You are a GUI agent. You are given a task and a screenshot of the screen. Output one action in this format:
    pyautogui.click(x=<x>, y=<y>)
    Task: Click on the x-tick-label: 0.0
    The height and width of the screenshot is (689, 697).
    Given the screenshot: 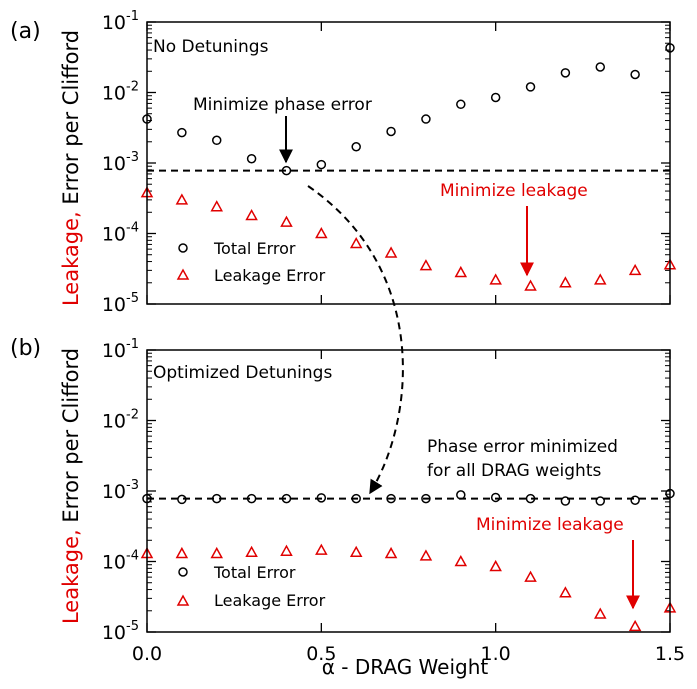 What is the action you would take?
    pyautogui.click(x=147, y=654)
    